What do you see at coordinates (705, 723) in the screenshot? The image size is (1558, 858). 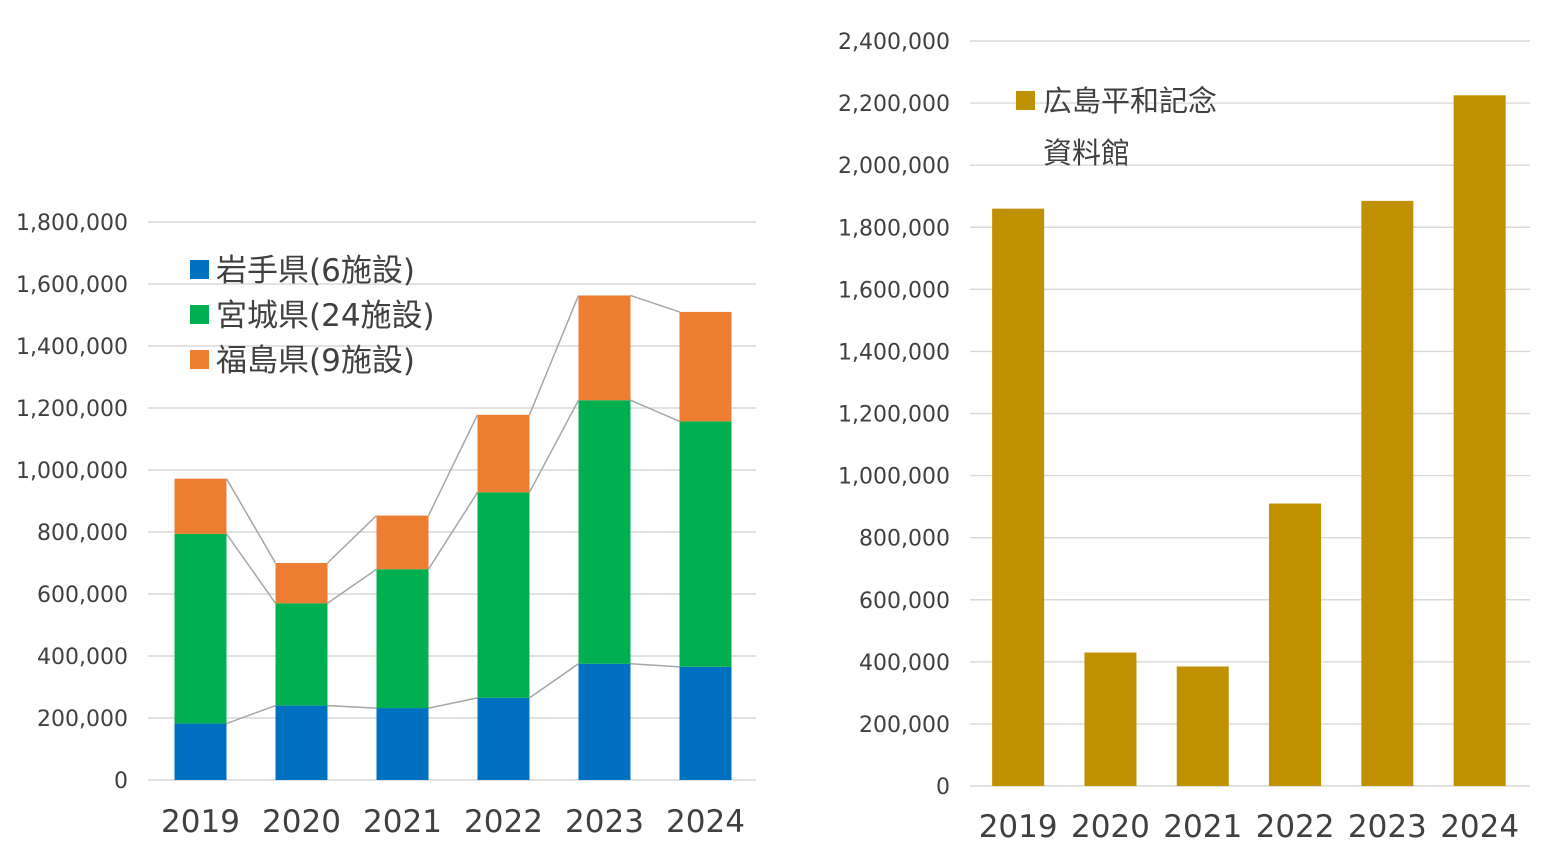 I see `bar-segment-2024-s1` at bounding box center [705, 723].